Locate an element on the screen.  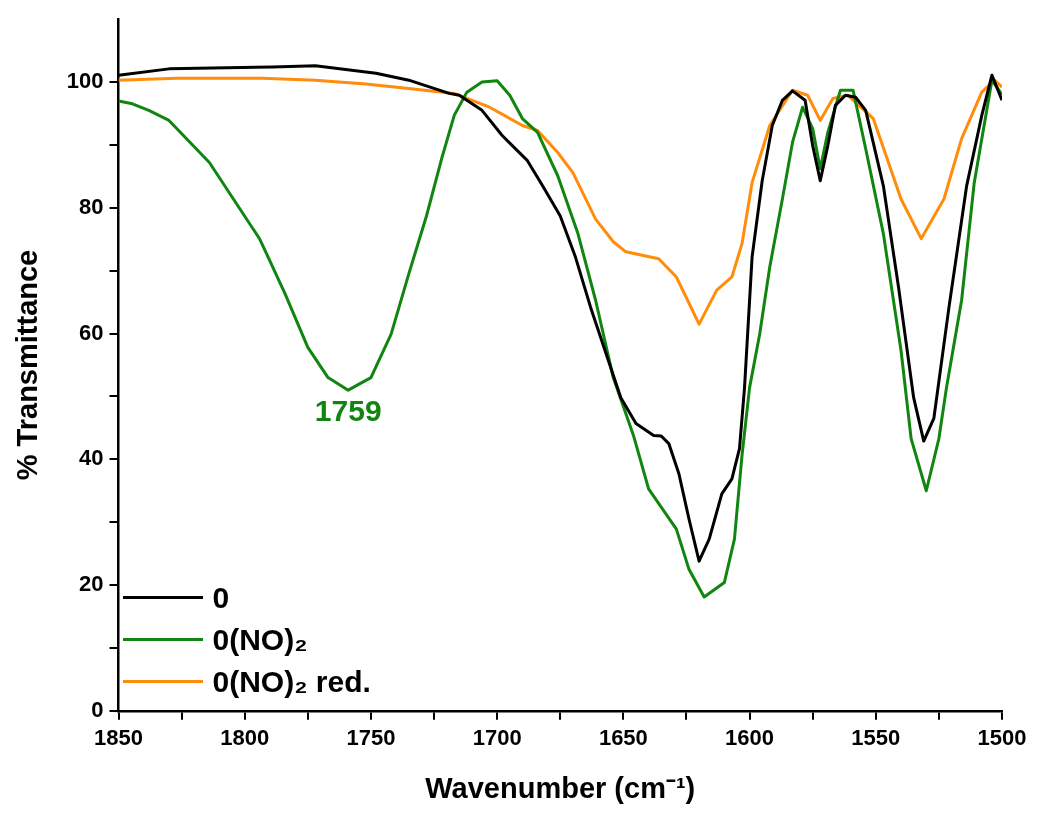
x-axis-title: Wavenumber (cm⁻¹) is located at coordinates (560, 787).